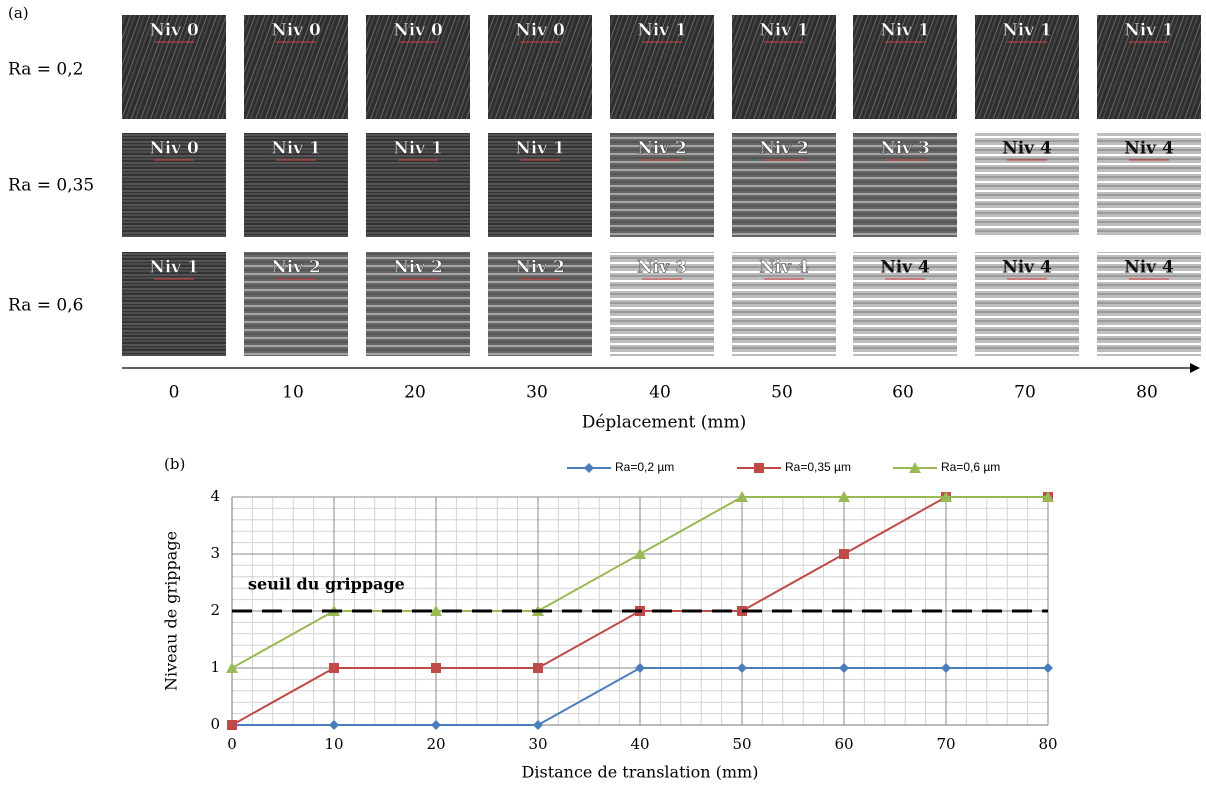  Describe the element at coordinates (333, 744) in the screenshot. I see `x-tick-label: 10` at that location.